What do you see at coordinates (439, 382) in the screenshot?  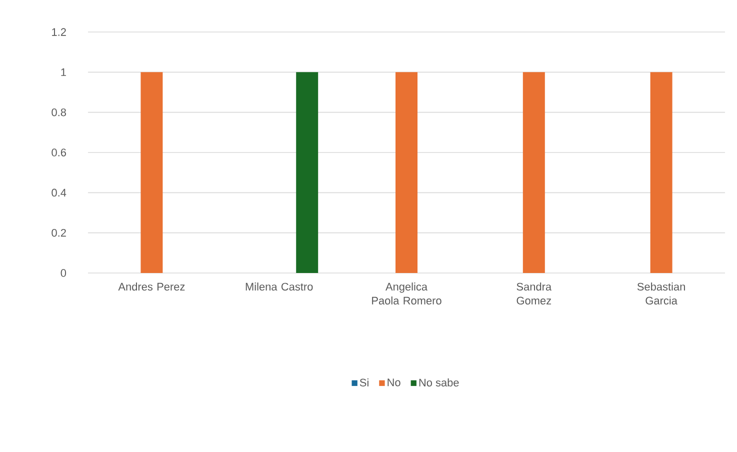 I see `legend-label: No sabe` at bounding box center [439, 382].